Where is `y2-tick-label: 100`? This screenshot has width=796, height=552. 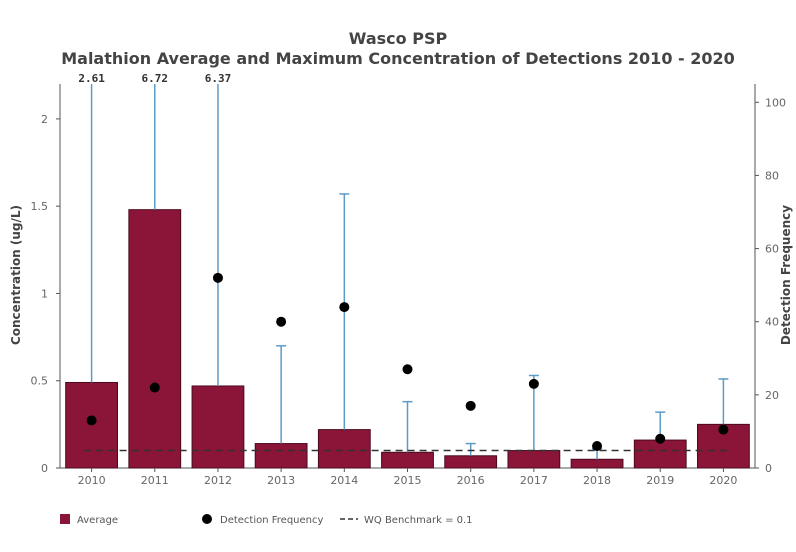 y2-tick-label: 100 is located at coordinates (775, 102).